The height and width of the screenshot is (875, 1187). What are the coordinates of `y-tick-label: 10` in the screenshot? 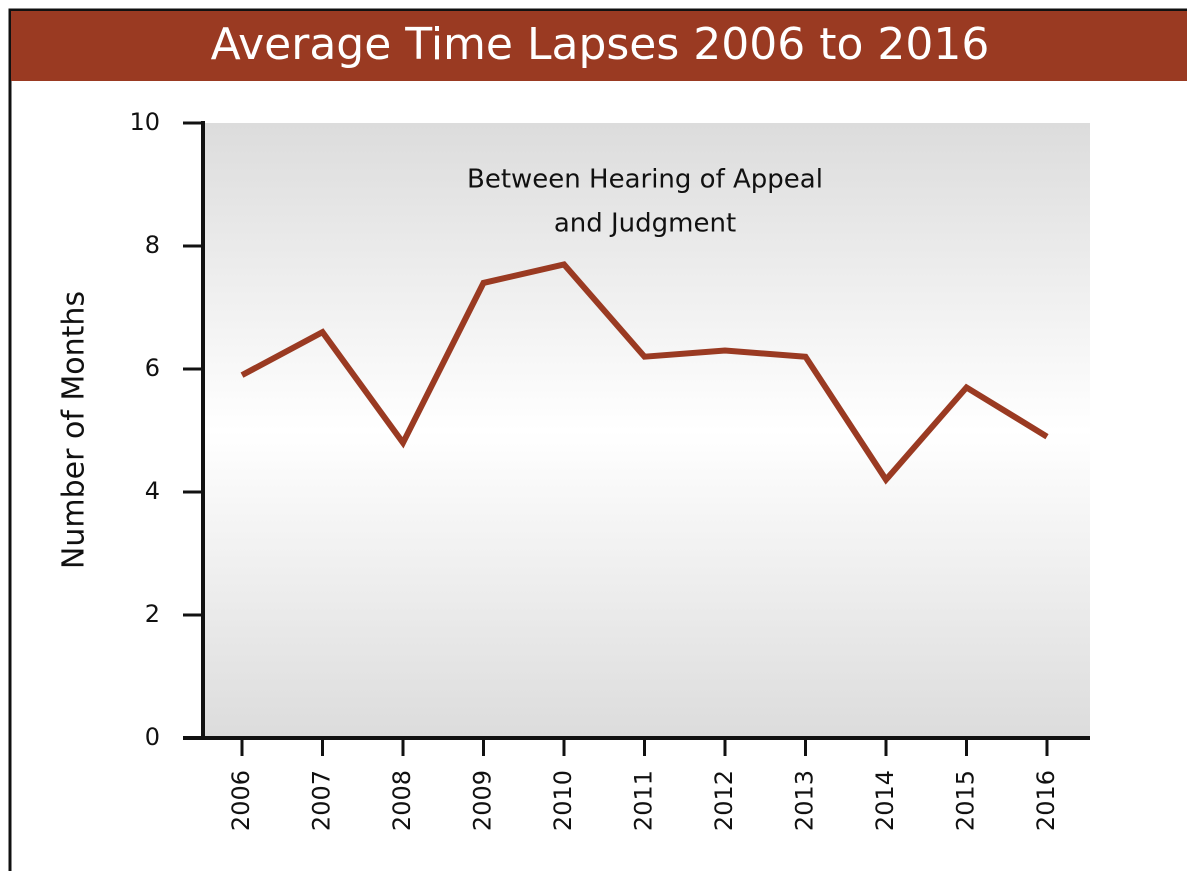 It's located at (144, 122).